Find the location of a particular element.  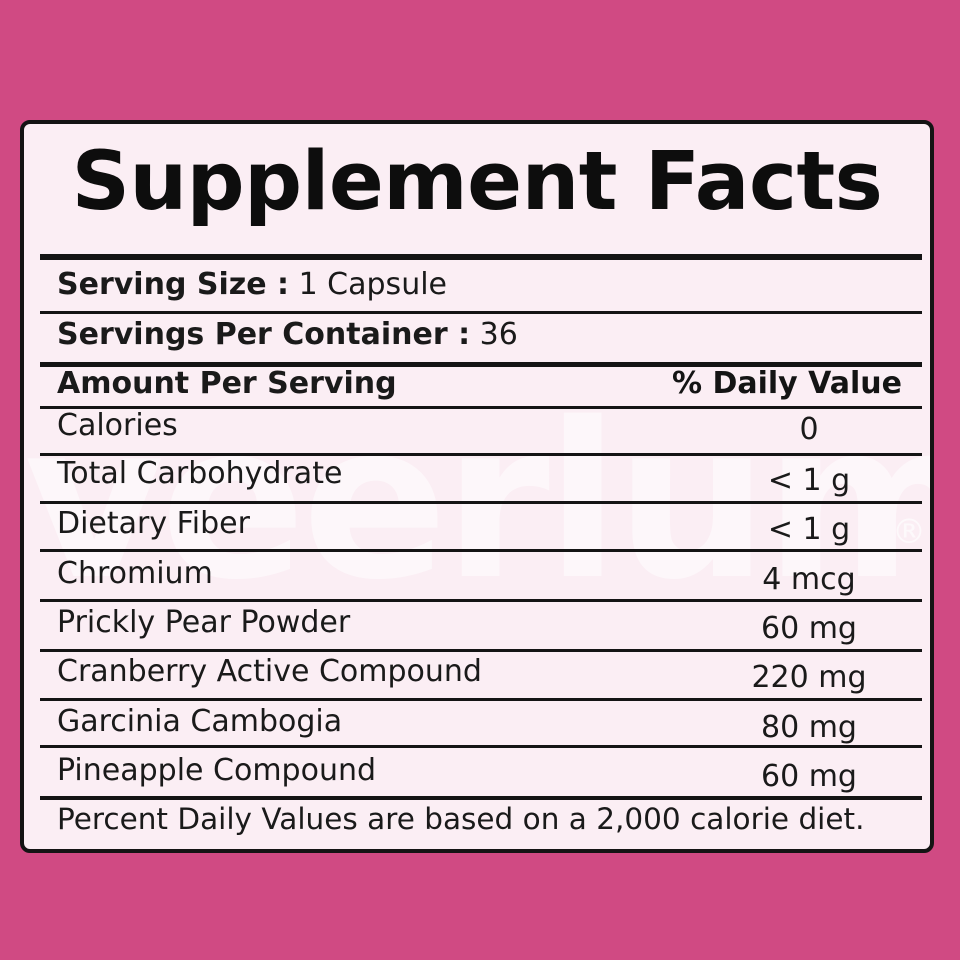

nutrient-amount: 0 is located at coordinates (809, 429).